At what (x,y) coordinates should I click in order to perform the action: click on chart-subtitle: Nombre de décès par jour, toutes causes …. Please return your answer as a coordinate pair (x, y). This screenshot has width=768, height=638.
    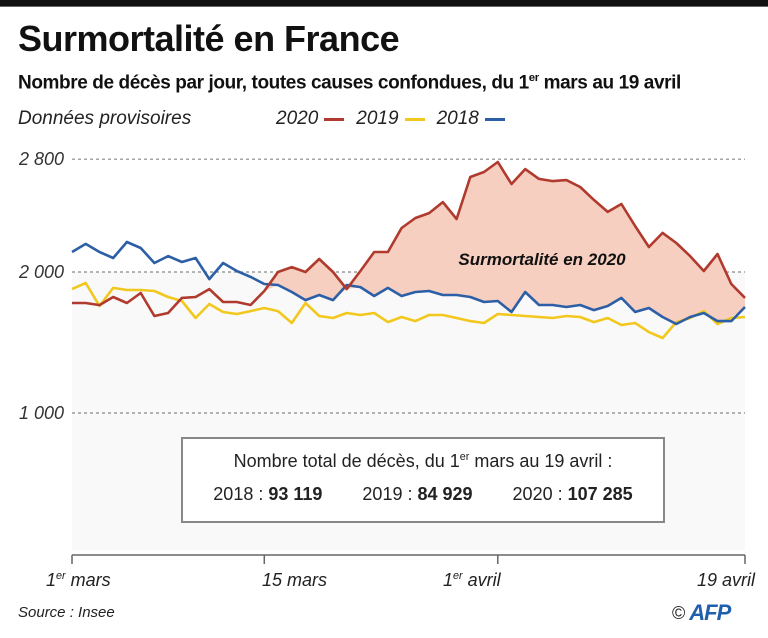
    Looking at the image, I should click on (349, 83).